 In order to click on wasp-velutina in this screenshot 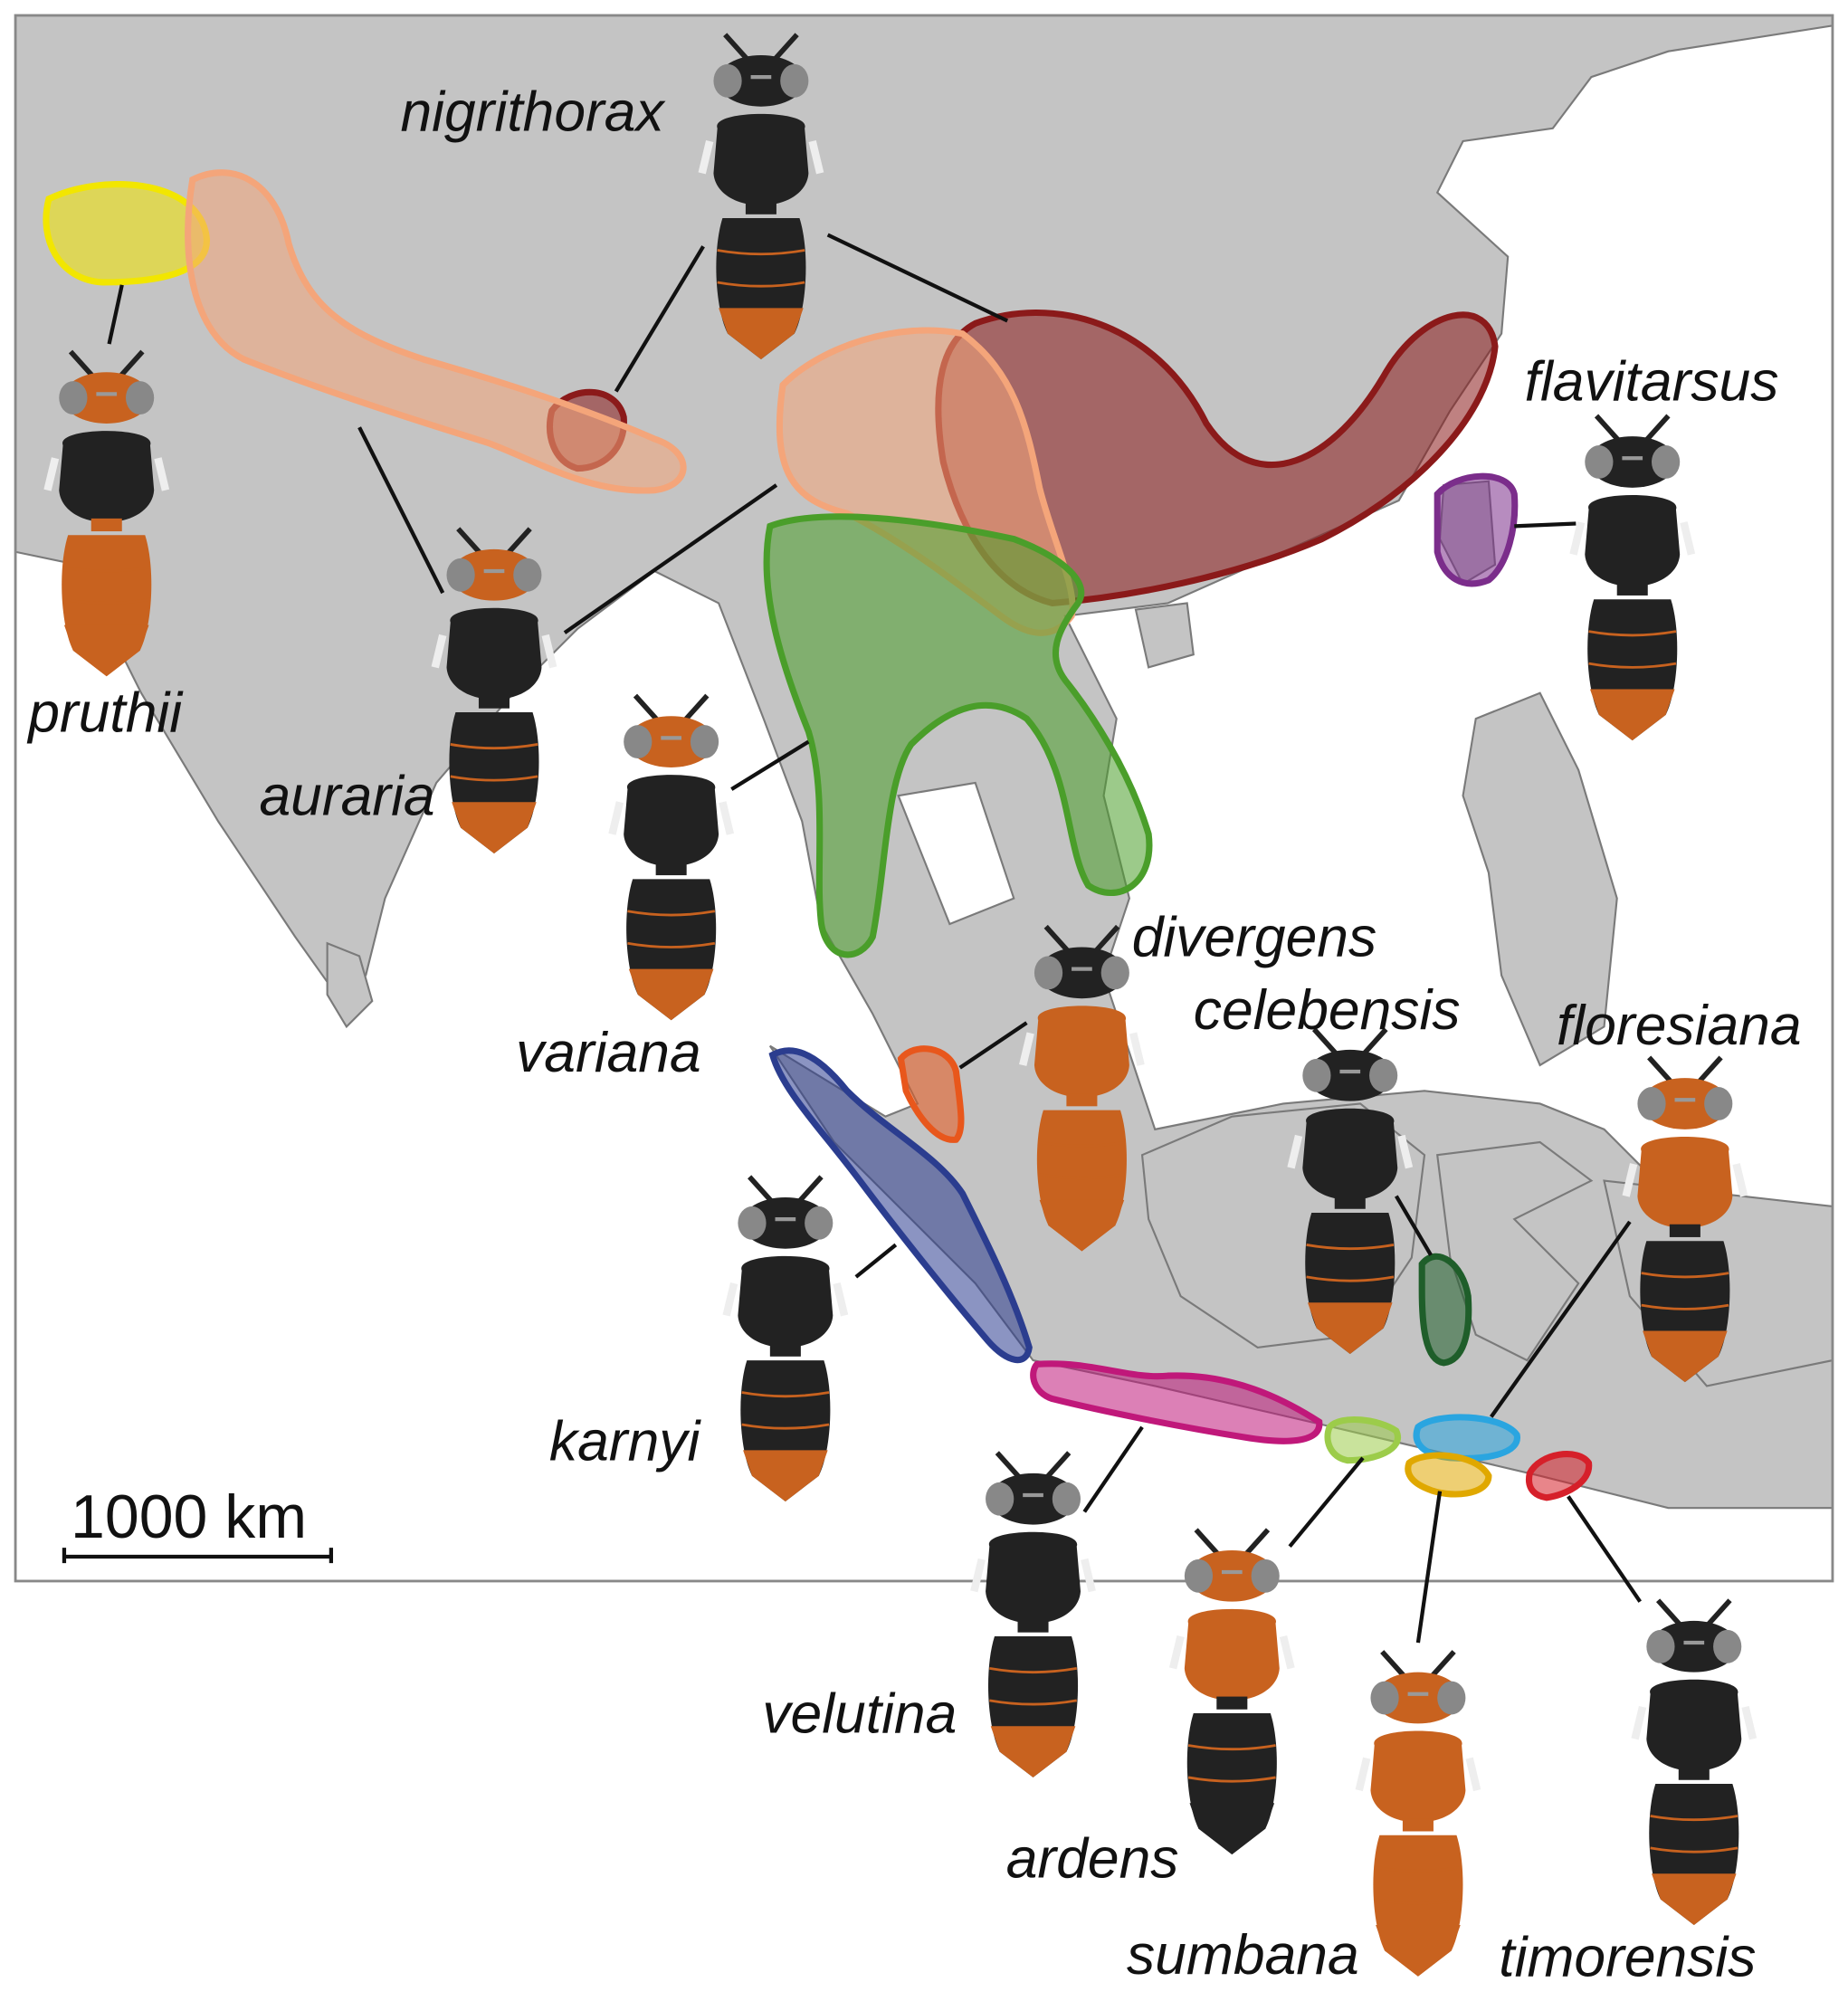, I will do `click(1033, 1614)`.